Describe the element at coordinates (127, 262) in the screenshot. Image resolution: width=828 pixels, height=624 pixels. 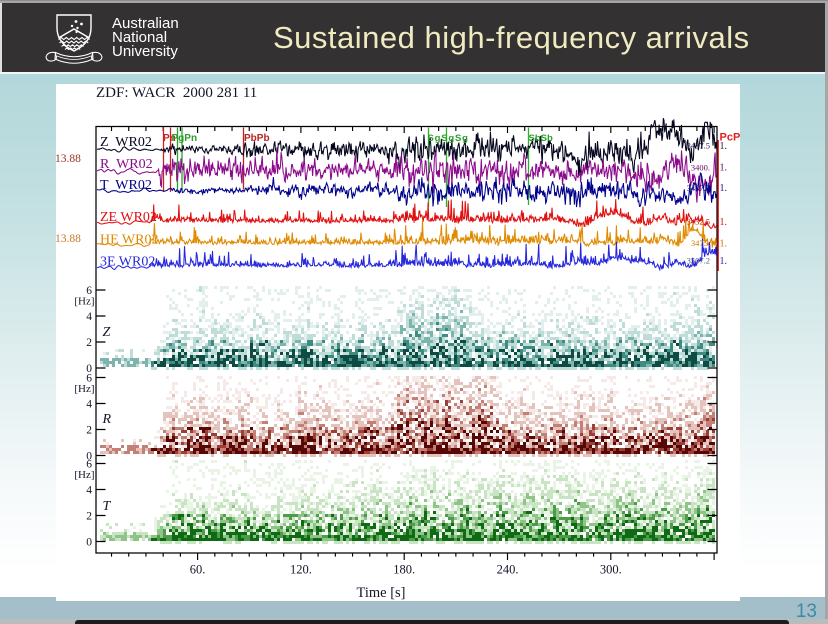
I see `svg-text: 3E WR02` at that location.